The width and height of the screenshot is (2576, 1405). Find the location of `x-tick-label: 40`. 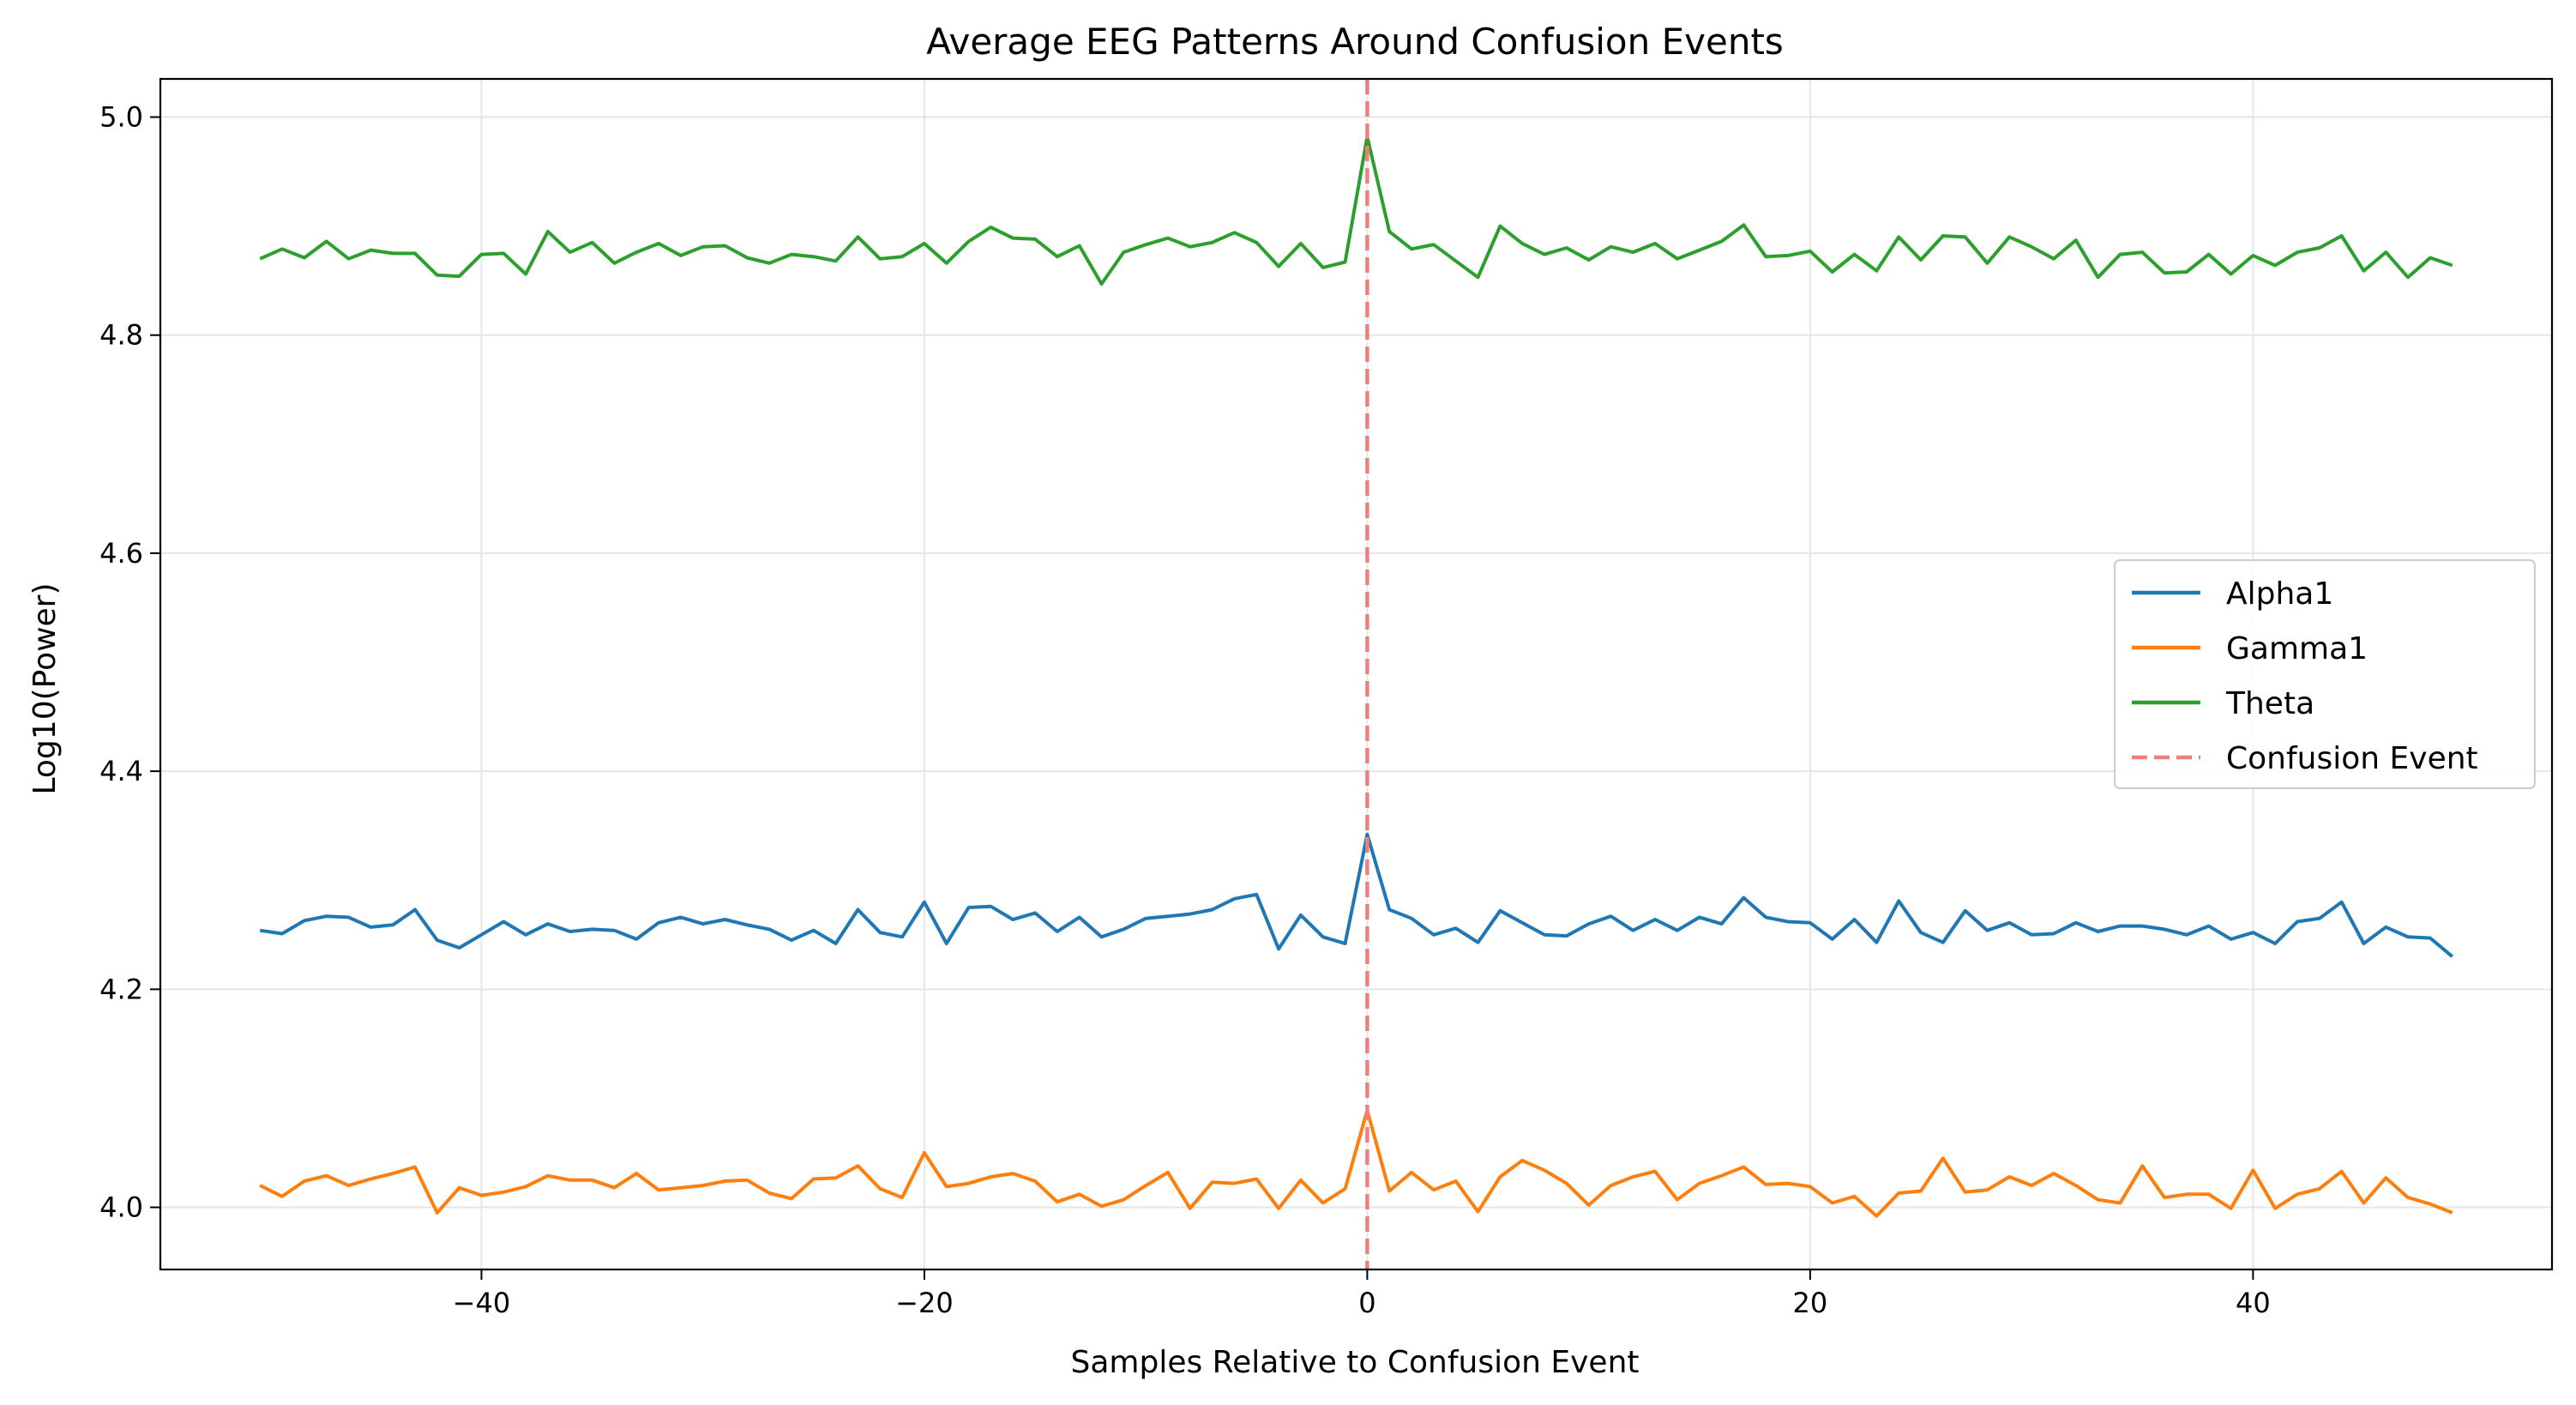

x-tick-label: 40 is located at coordinates (2253, 1303).